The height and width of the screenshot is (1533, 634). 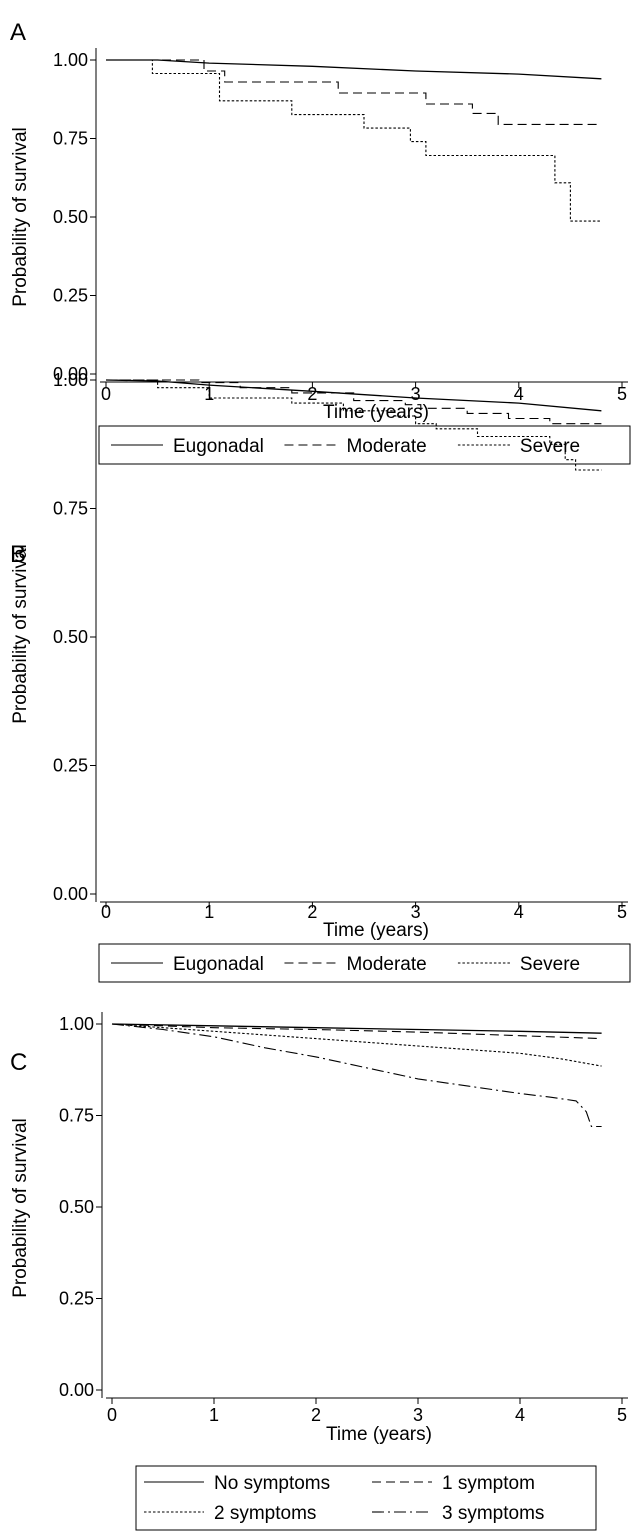 What do you see at coordinates (18, 554) in the screenshot?
I see `panel-label: B` at bounding box center [18, 554].